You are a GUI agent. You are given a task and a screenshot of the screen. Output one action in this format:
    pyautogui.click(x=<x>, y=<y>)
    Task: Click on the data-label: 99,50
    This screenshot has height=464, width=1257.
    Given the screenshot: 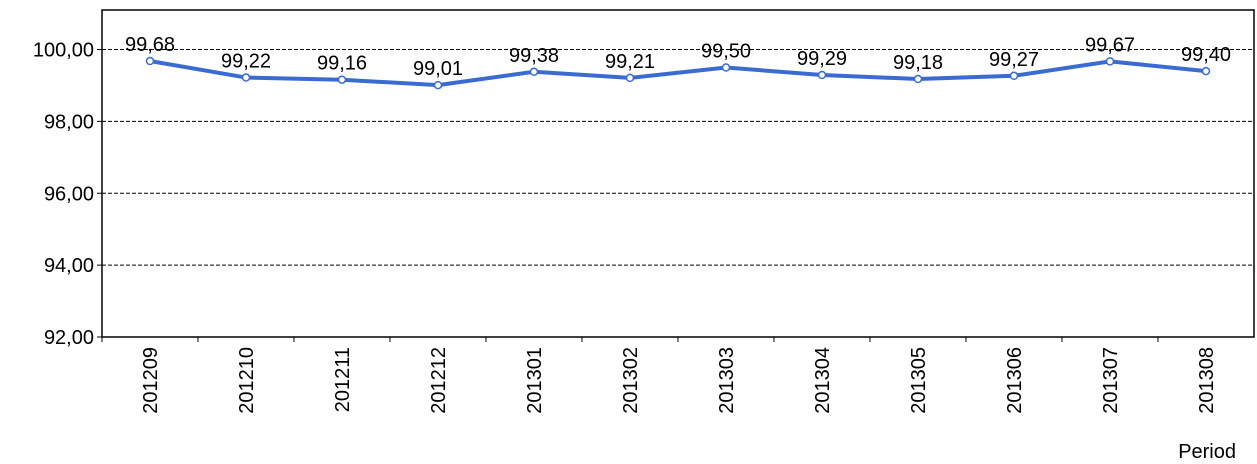 What is the action you would take?
    pyautogui.click(x=726, y=51)
    